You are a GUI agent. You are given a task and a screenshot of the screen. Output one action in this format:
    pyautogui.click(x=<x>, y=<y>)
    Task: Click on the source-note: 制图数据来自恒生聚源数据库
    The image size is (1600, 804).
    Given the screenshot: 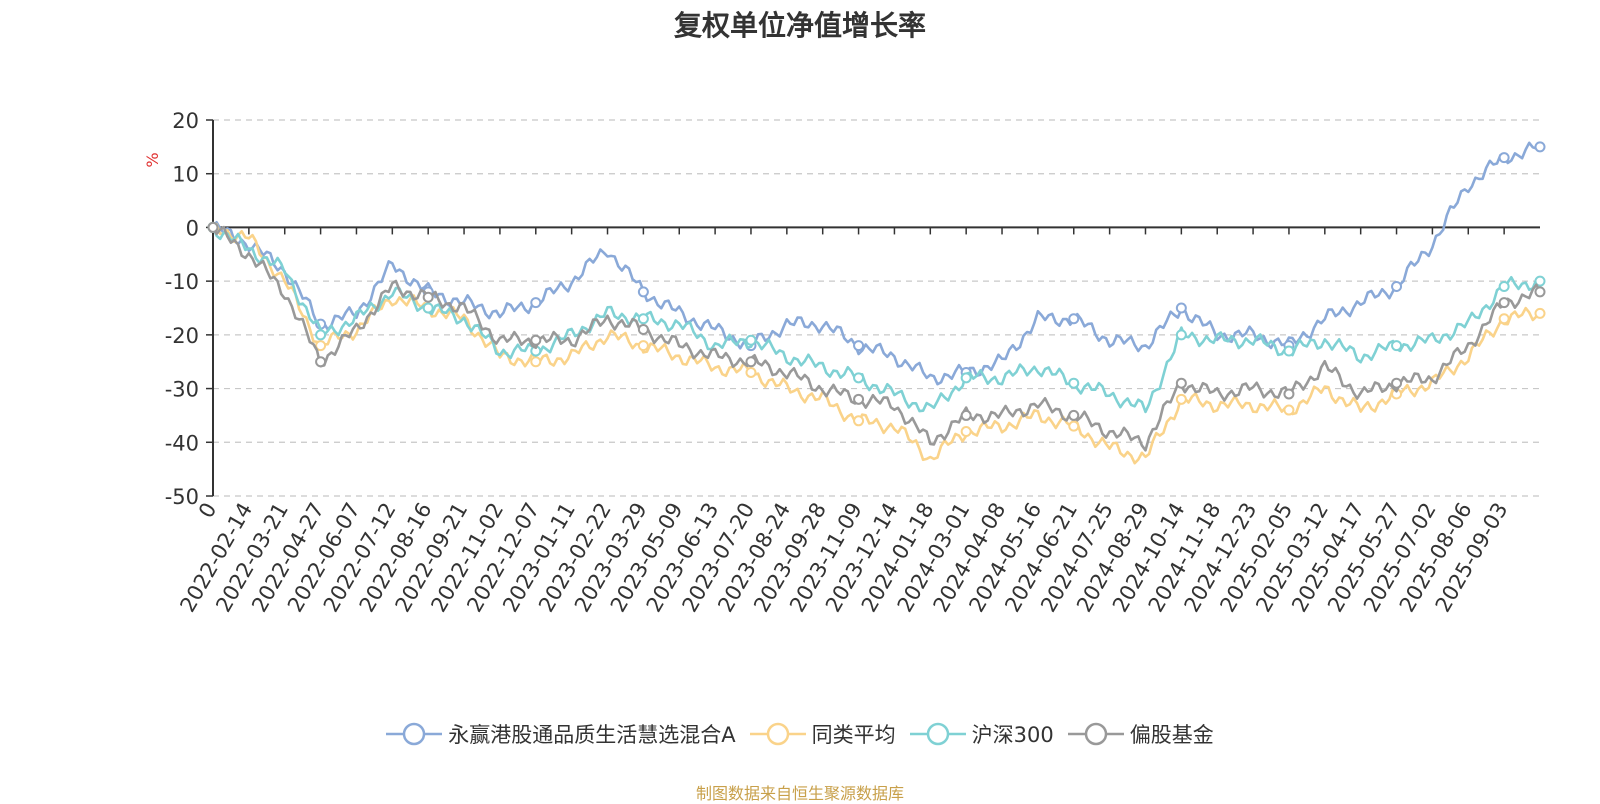 What is the action you would take?
    pyautogui.click(x=799, y=793)
    